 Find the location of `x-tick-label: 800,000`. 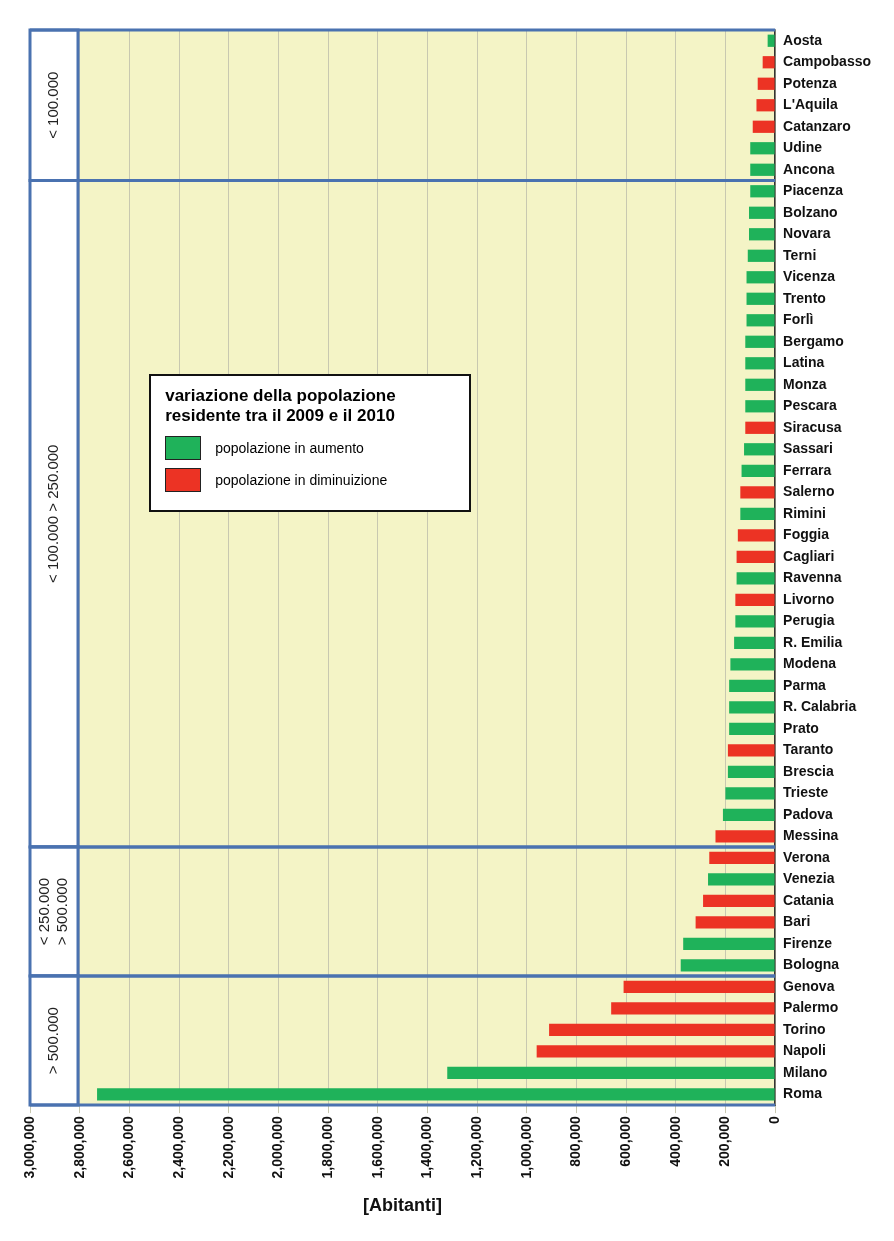

x-tick-label: 800,000 is located at coordinates (575, 1141).